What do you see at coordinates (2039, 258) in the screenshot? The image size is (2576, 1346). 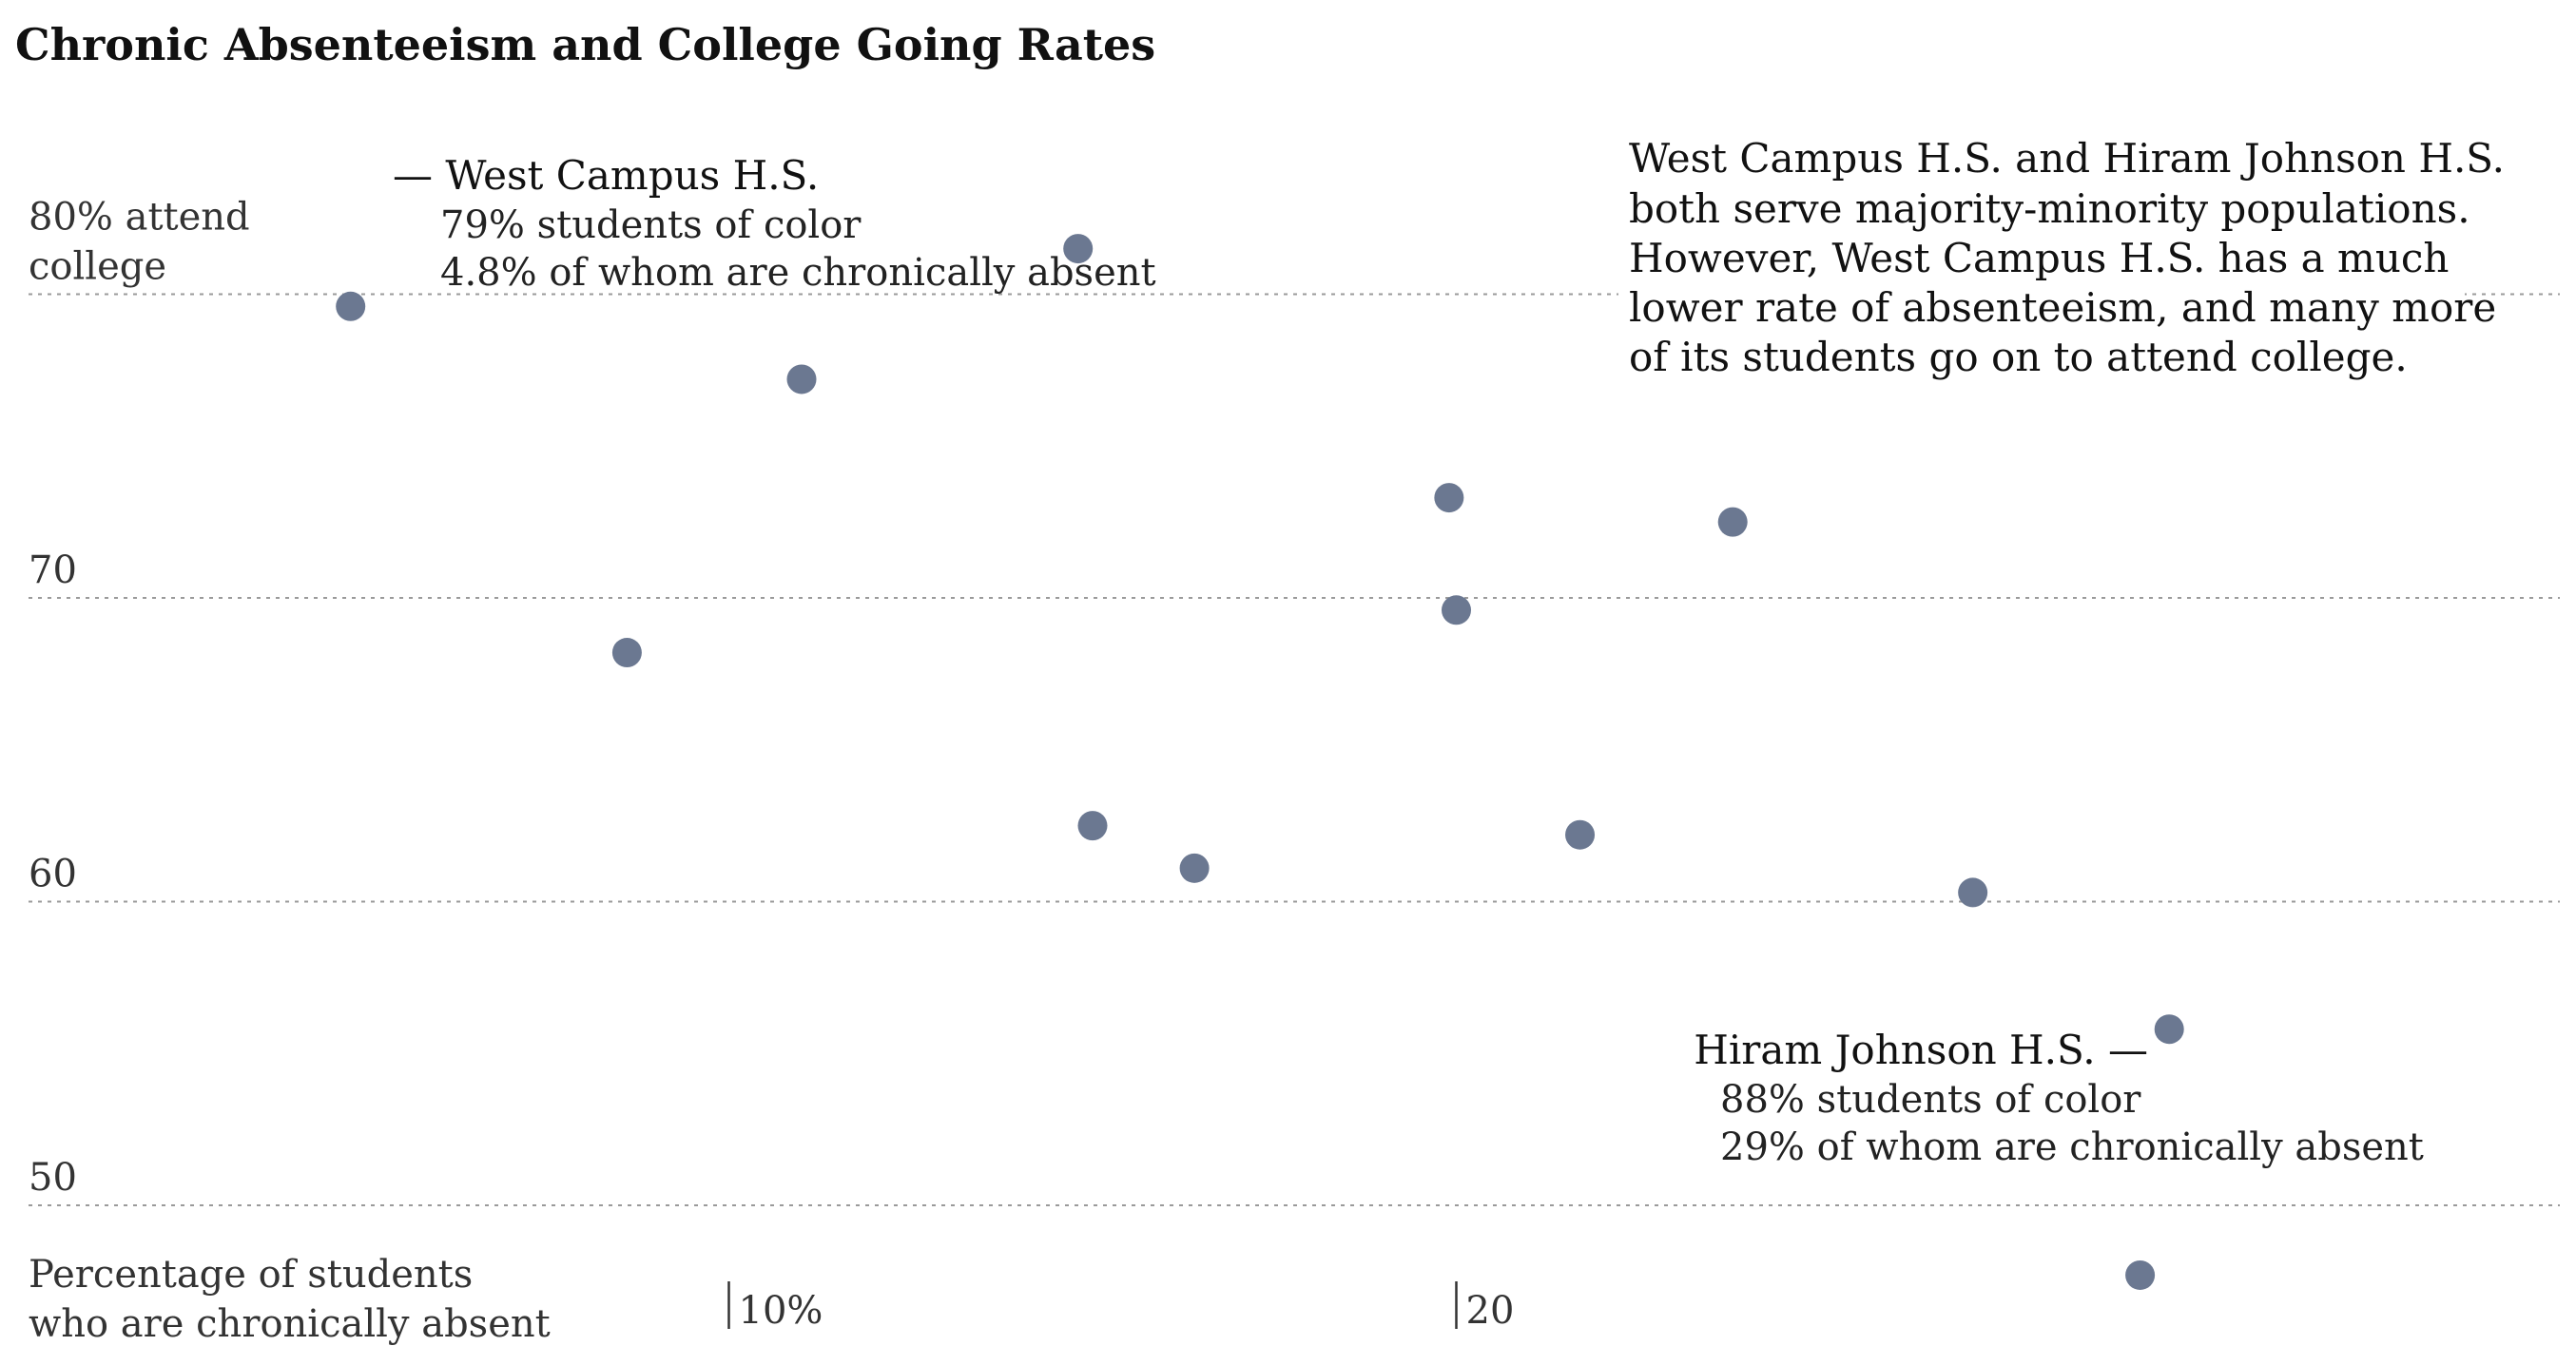 I see `note-line-3: However, West Campus H.S. has a much` at bounding box center [2039, 258].